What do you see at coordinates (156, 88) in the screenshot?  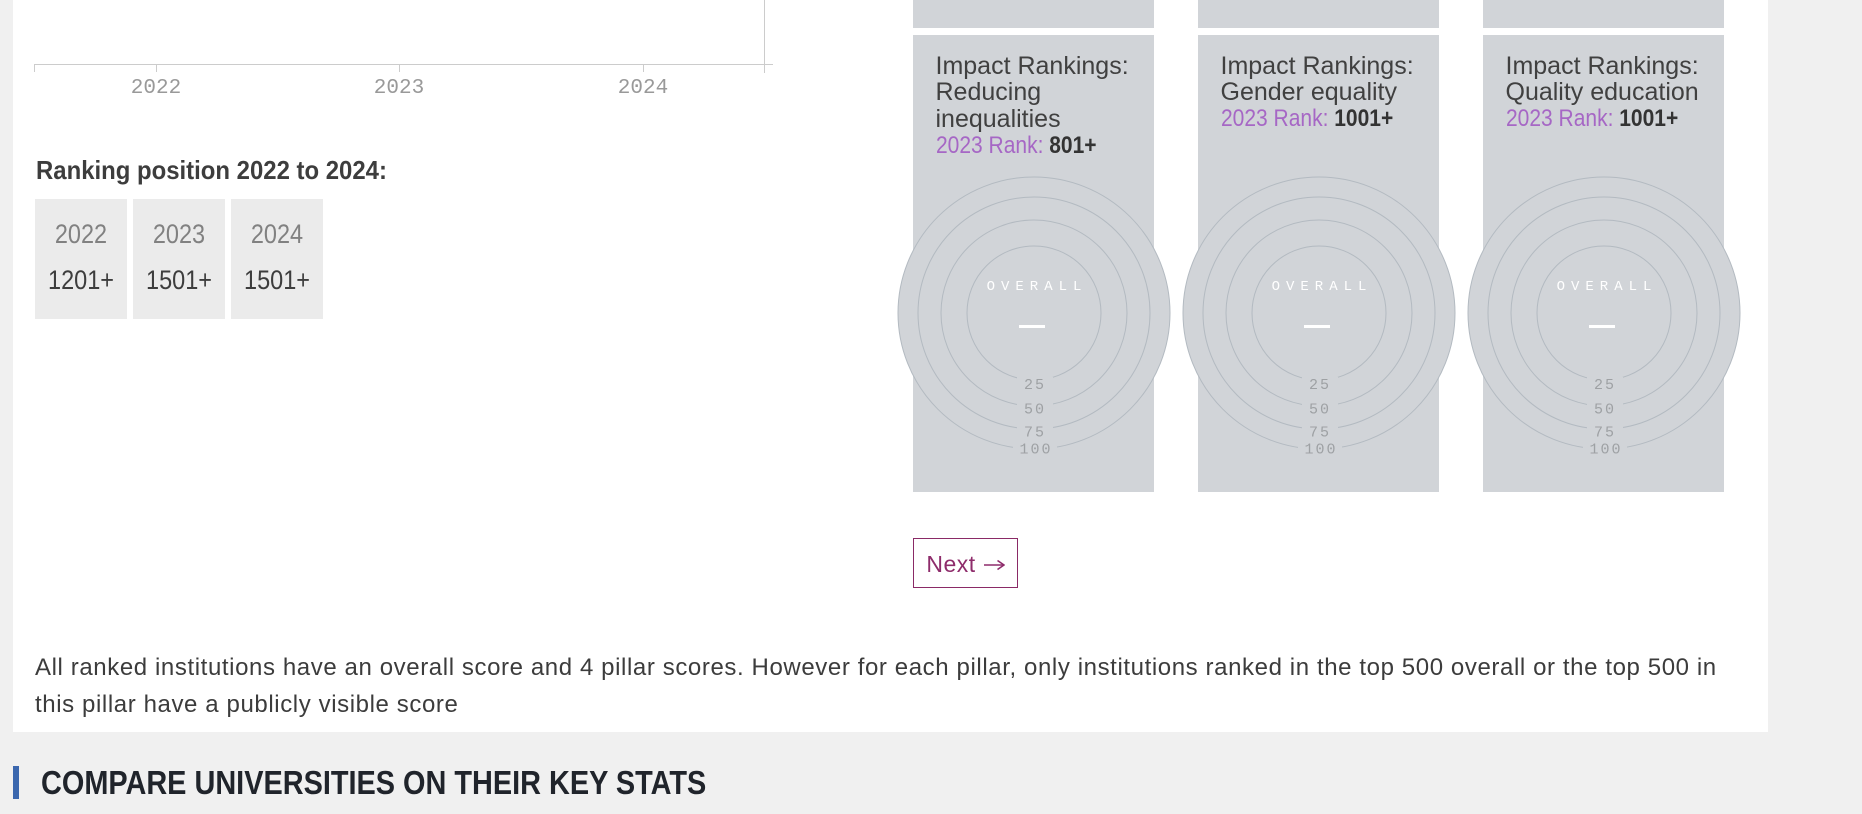 I see `svg-text: 2022` at bounding box center [156, 88].